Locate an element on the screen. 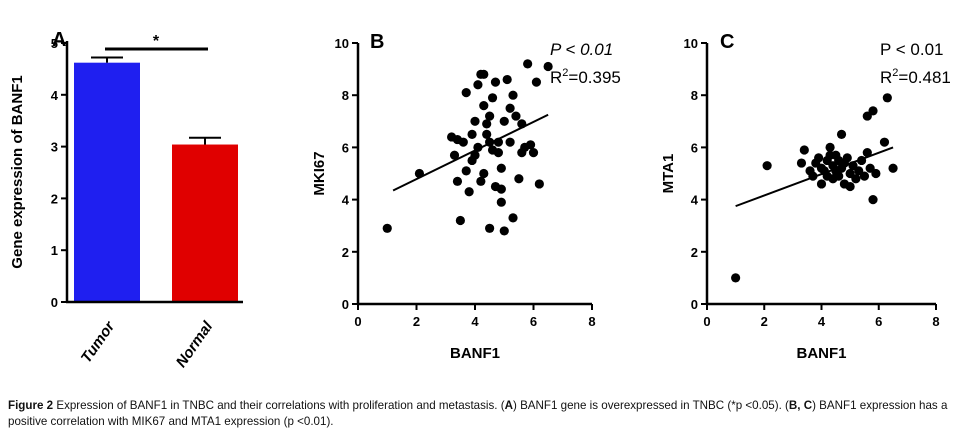 The height and width of the screenshot is (447, 962). stat-r-superscript: 2 is located at coordinates (565, 73).